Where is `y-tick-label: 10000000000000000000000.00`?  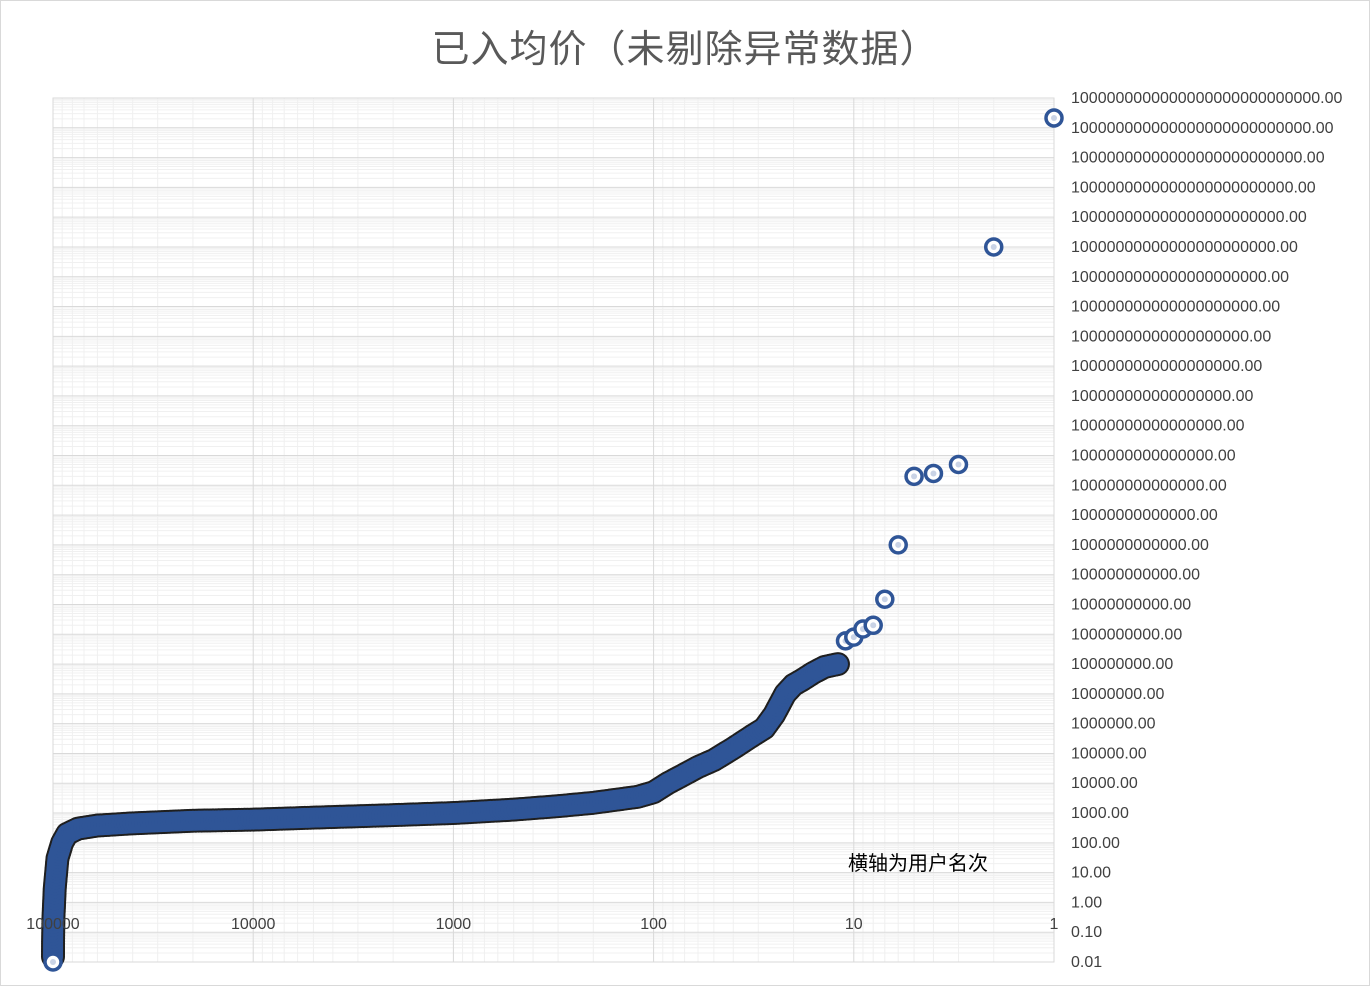
y-tick-label: 10000000000000000000000.00 is located at coordinates (1184, 247).